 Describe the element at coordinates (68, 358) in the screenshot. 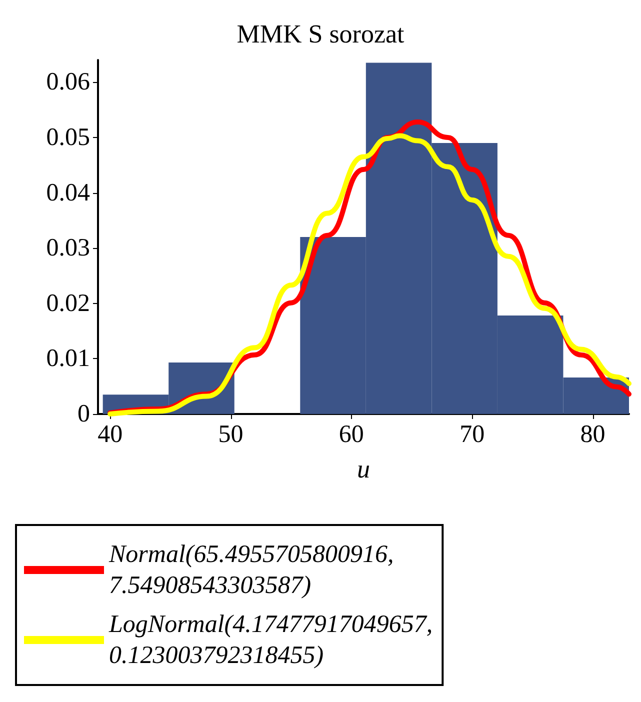

I see `y-tick-label: 0.01` at that location.